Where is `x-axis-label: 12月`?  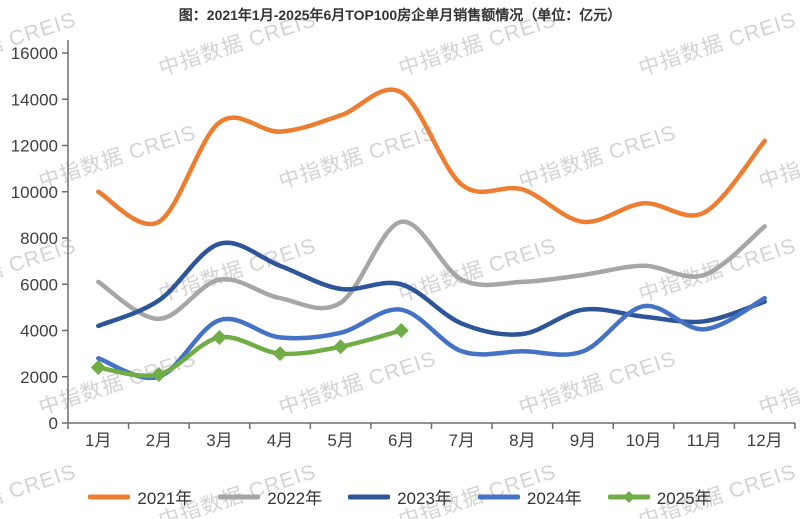 x-axis-label: 12月 is located at coordinates (765, 440).